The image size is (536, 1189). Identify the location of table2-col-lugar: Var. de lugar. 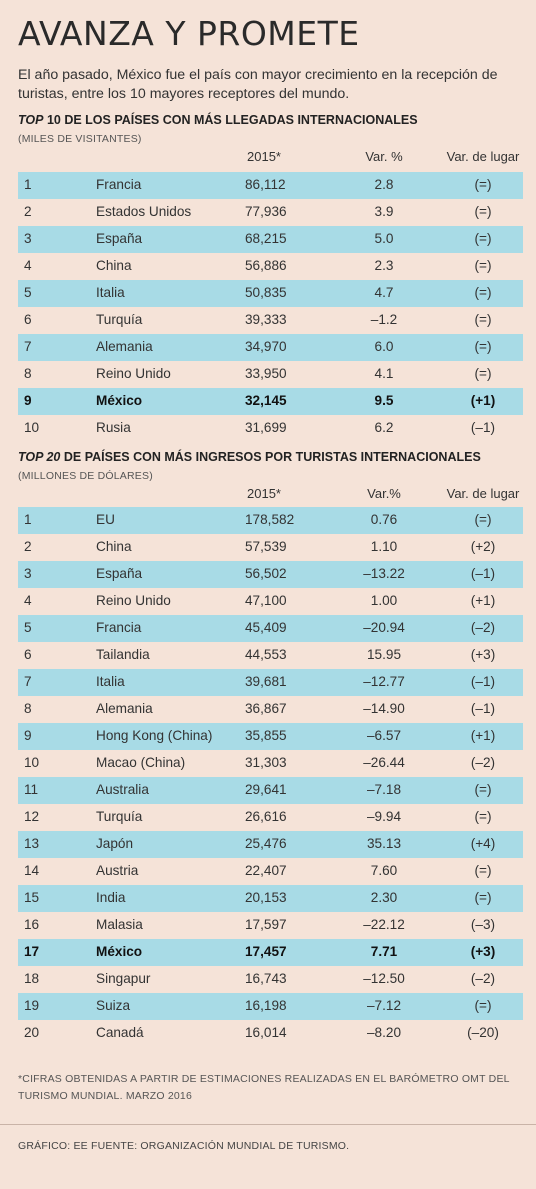
(483, 493).